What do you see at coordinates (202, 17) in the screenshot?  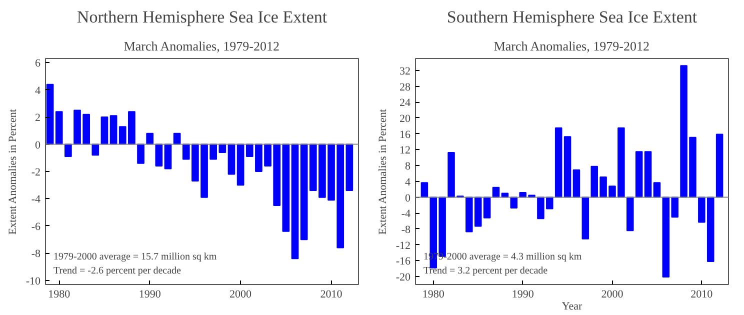 I see `chart-title: Northern Hemisphere Sea Ice Extent` at bounding box center [202, 17].